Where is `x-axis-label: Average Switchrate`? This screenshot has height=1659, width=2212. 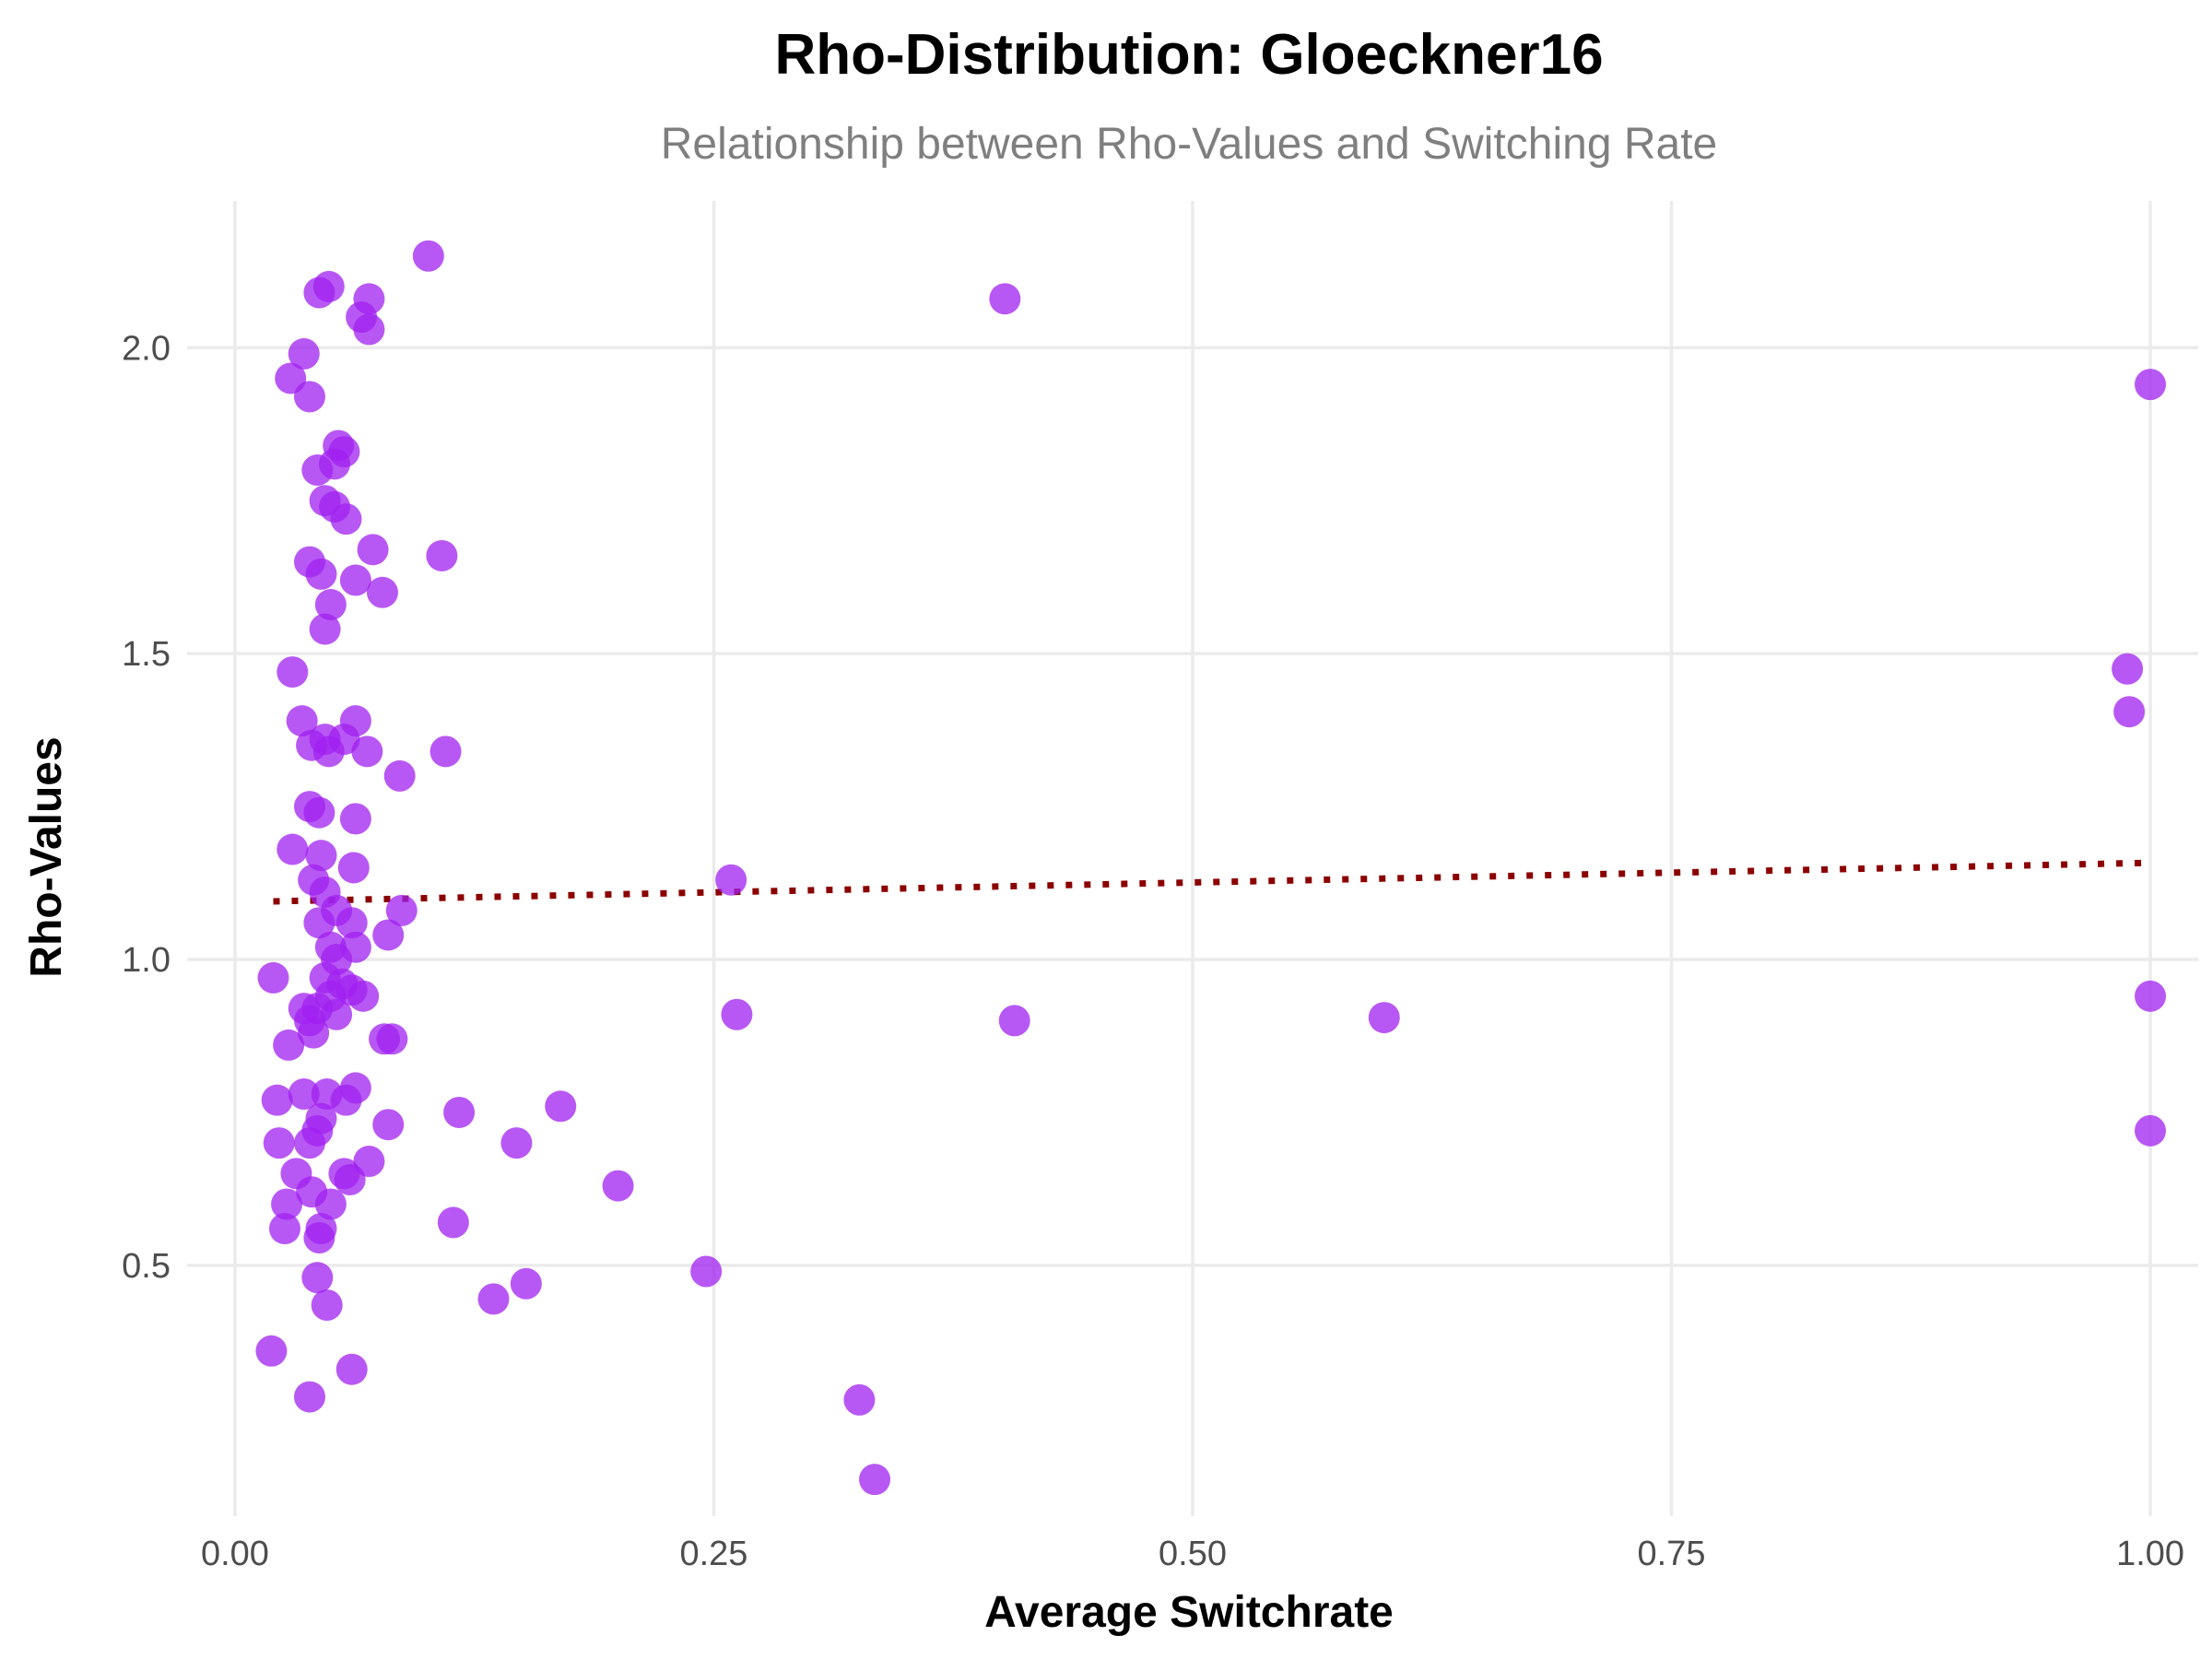 x-axis-label: Average Switchrate is located at coordinates (1189, 1612).